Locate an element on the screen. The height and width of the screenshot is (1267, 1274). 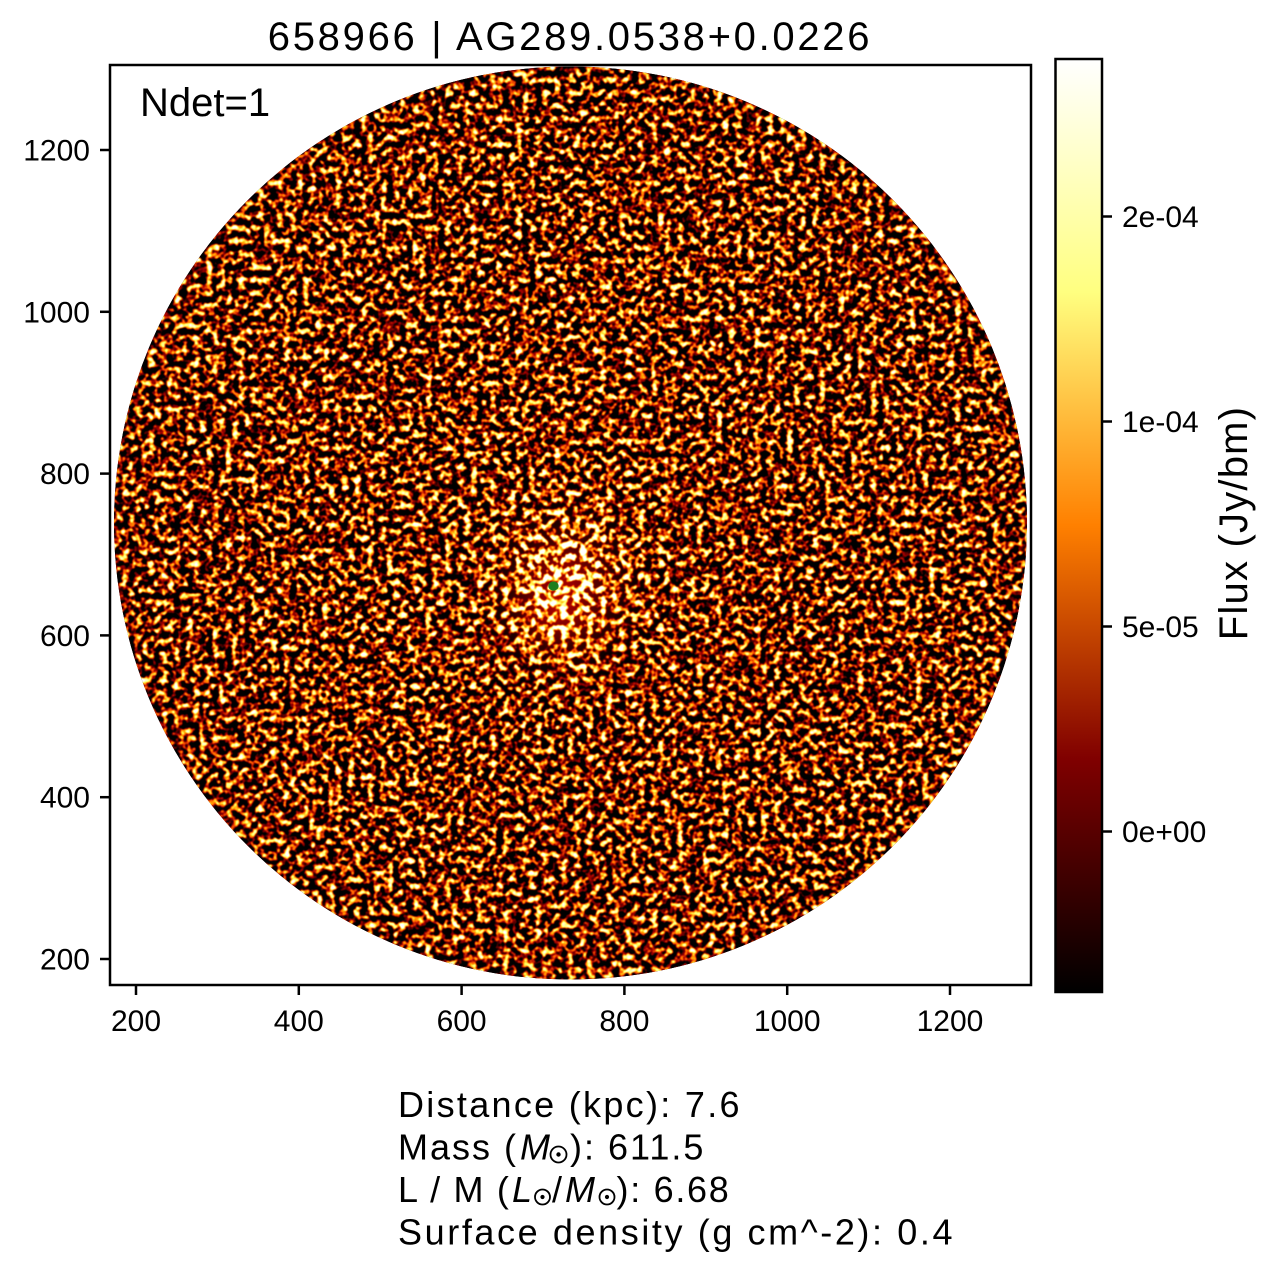
svg-text: ): 611.5 is located at coordinates (637, 1147).